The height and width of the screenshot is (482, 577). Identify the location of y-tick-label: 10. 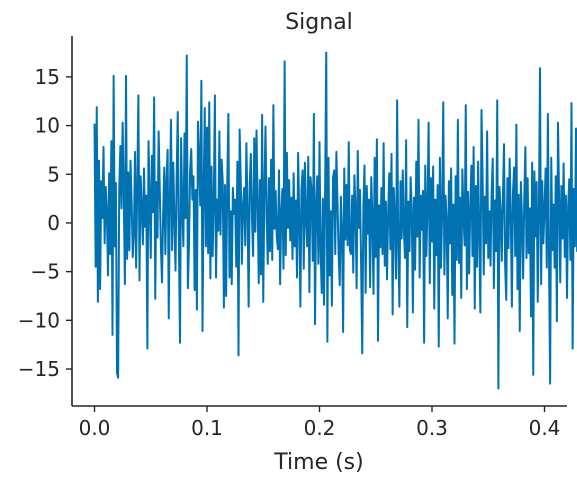
(47, 126).